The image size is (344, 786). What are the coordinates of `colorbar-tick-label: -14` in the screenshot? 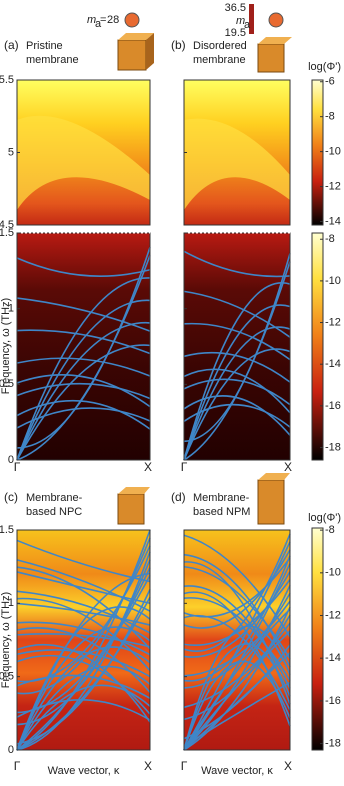 It's located at (333, 364).